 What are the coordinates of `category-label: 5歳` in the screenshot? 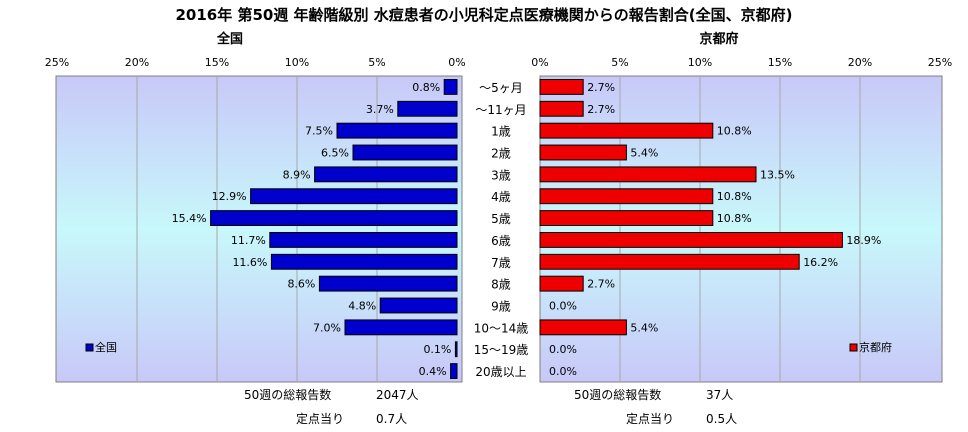 It's located at (501, 219).